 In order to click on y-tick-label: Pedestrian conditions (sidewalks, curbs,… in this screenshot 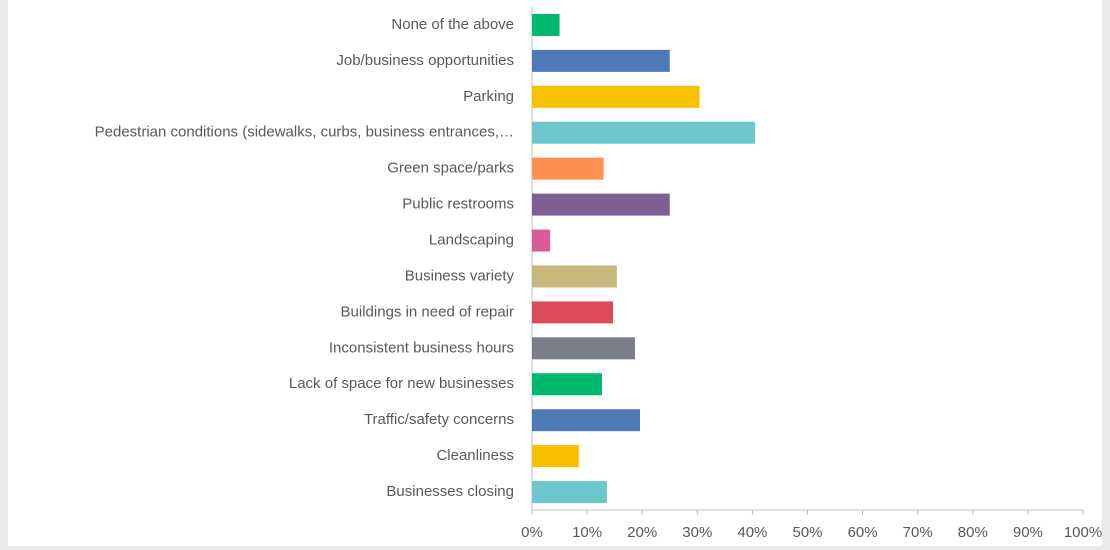, I will do `click(304, 132)`.